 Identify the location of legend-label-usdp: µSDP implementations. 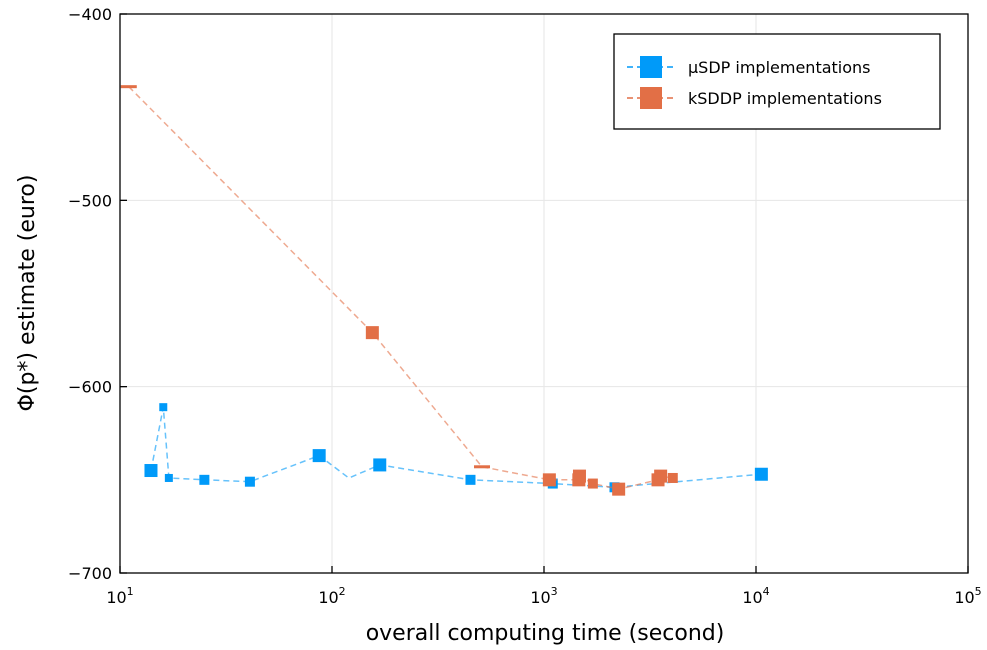
(779, 67).